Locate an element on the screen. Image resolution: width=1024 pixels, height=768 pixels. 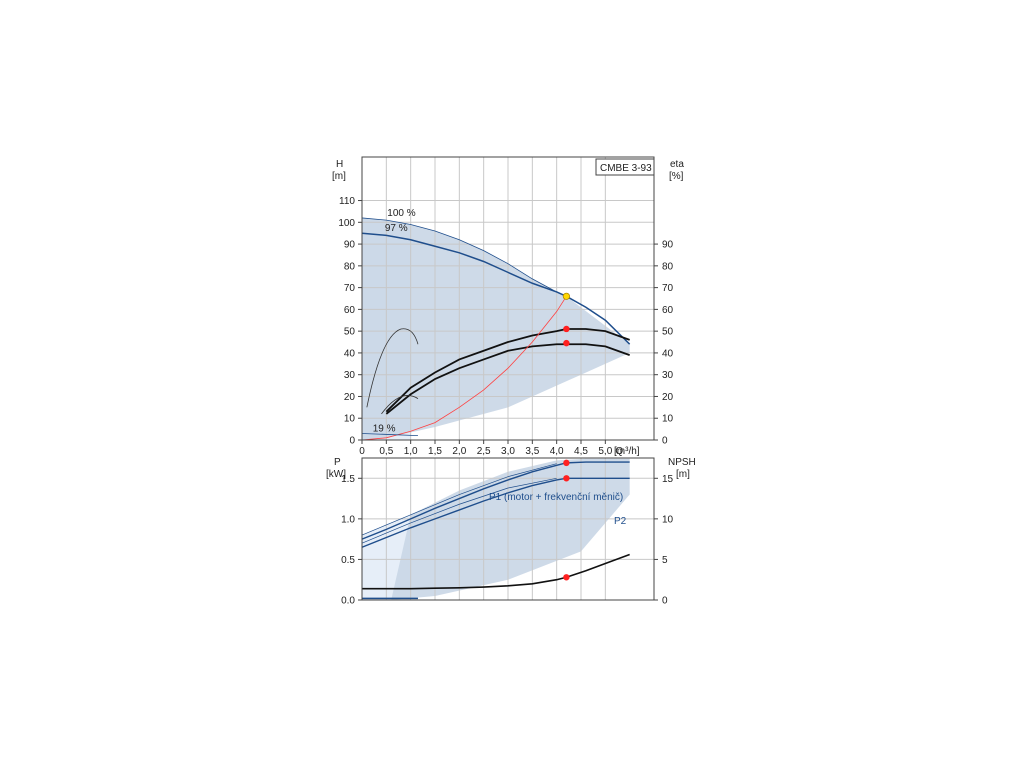
speed-annotations: 100 % 97 % 19 % is located at coordinates (394, 321).